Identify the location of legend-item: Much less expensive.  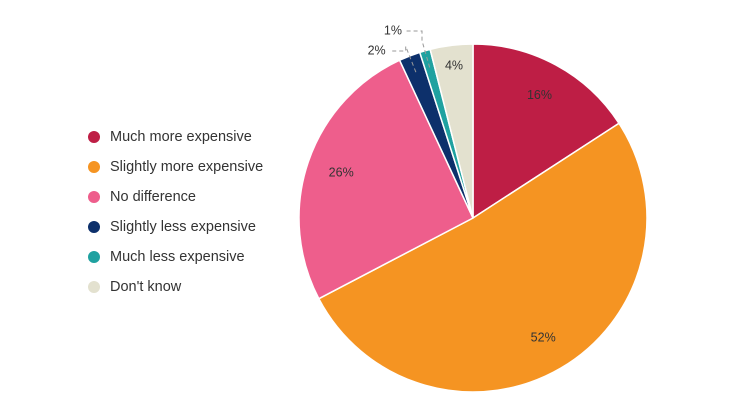
(175, 257).